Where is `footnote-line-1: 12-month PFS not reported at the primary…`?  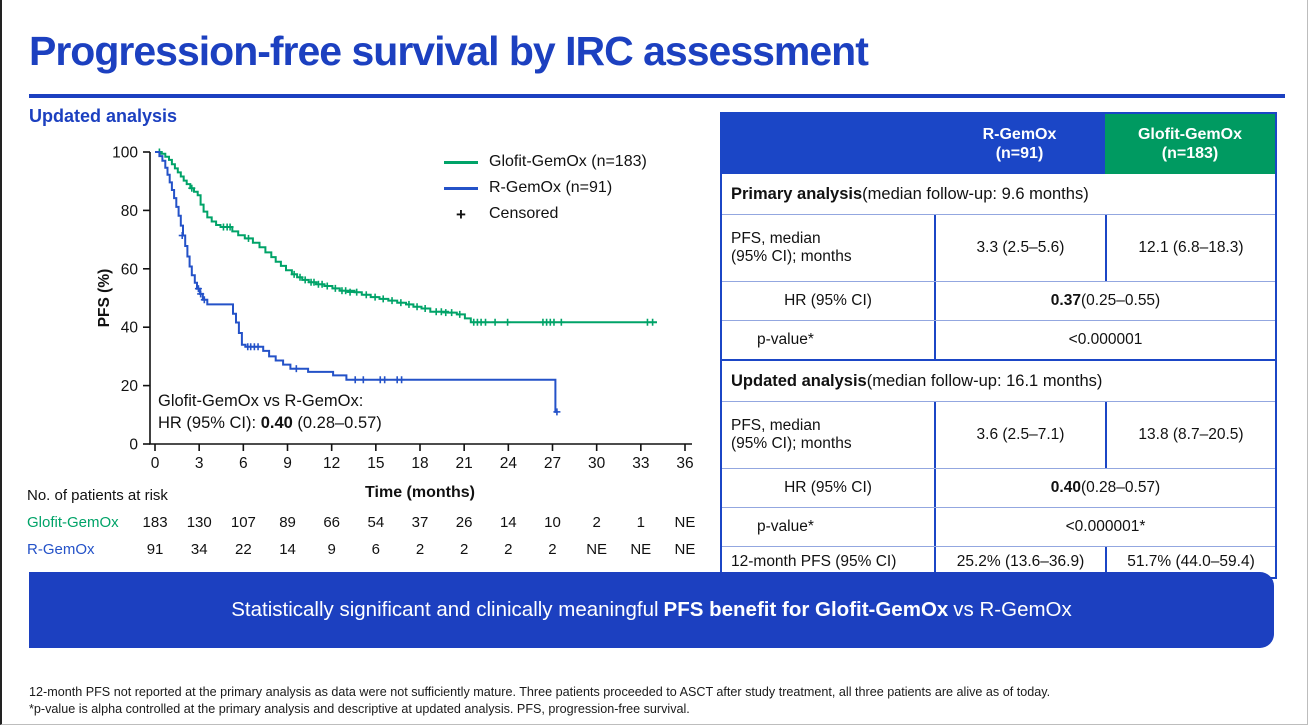 footnote-line-1: 12-month PFS not reported at the primary… is located at coordinates (540, 692).